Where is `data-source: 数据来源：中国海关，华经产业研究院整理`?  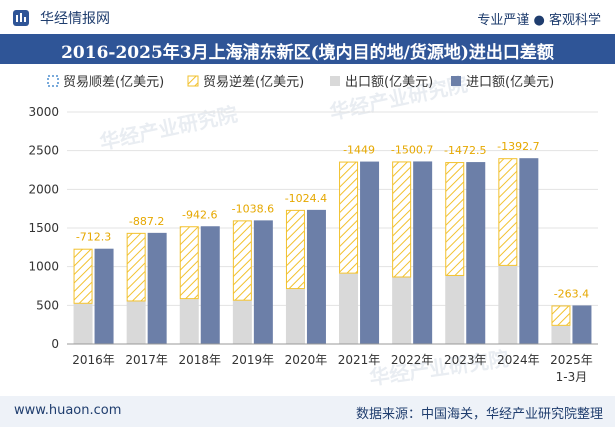 data-source: 数据来源：中国海关，华经产业研究院整理 is located at coordinates (479, 414).